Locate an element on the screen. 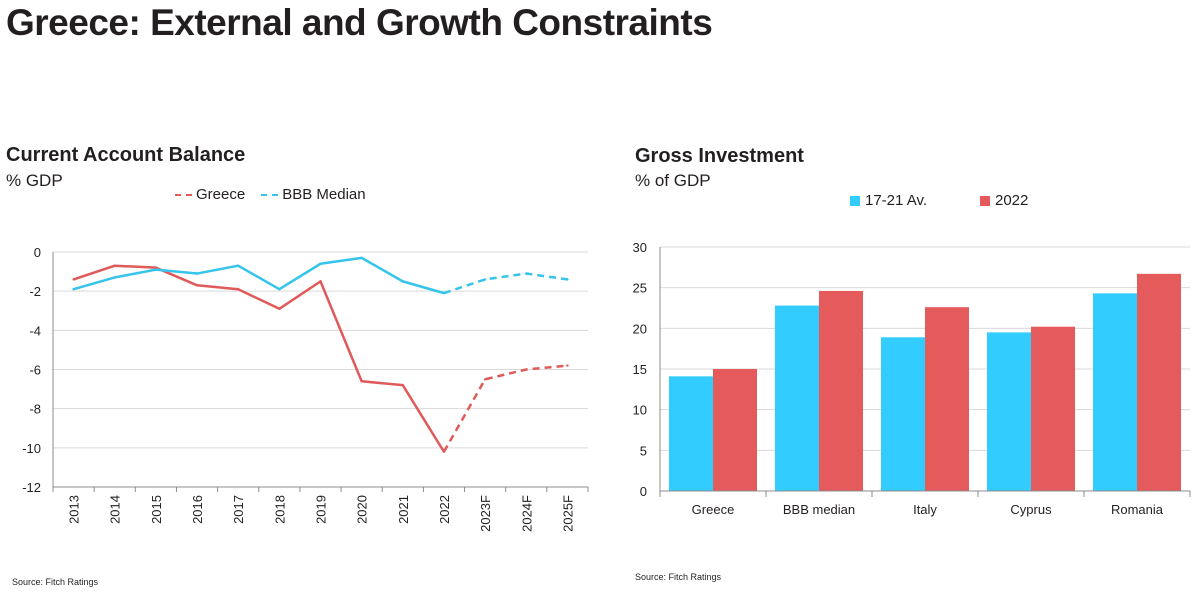 This screenshot has height=592, width=1203. y-tick-label: 5 is located at coordinates (643, 450).